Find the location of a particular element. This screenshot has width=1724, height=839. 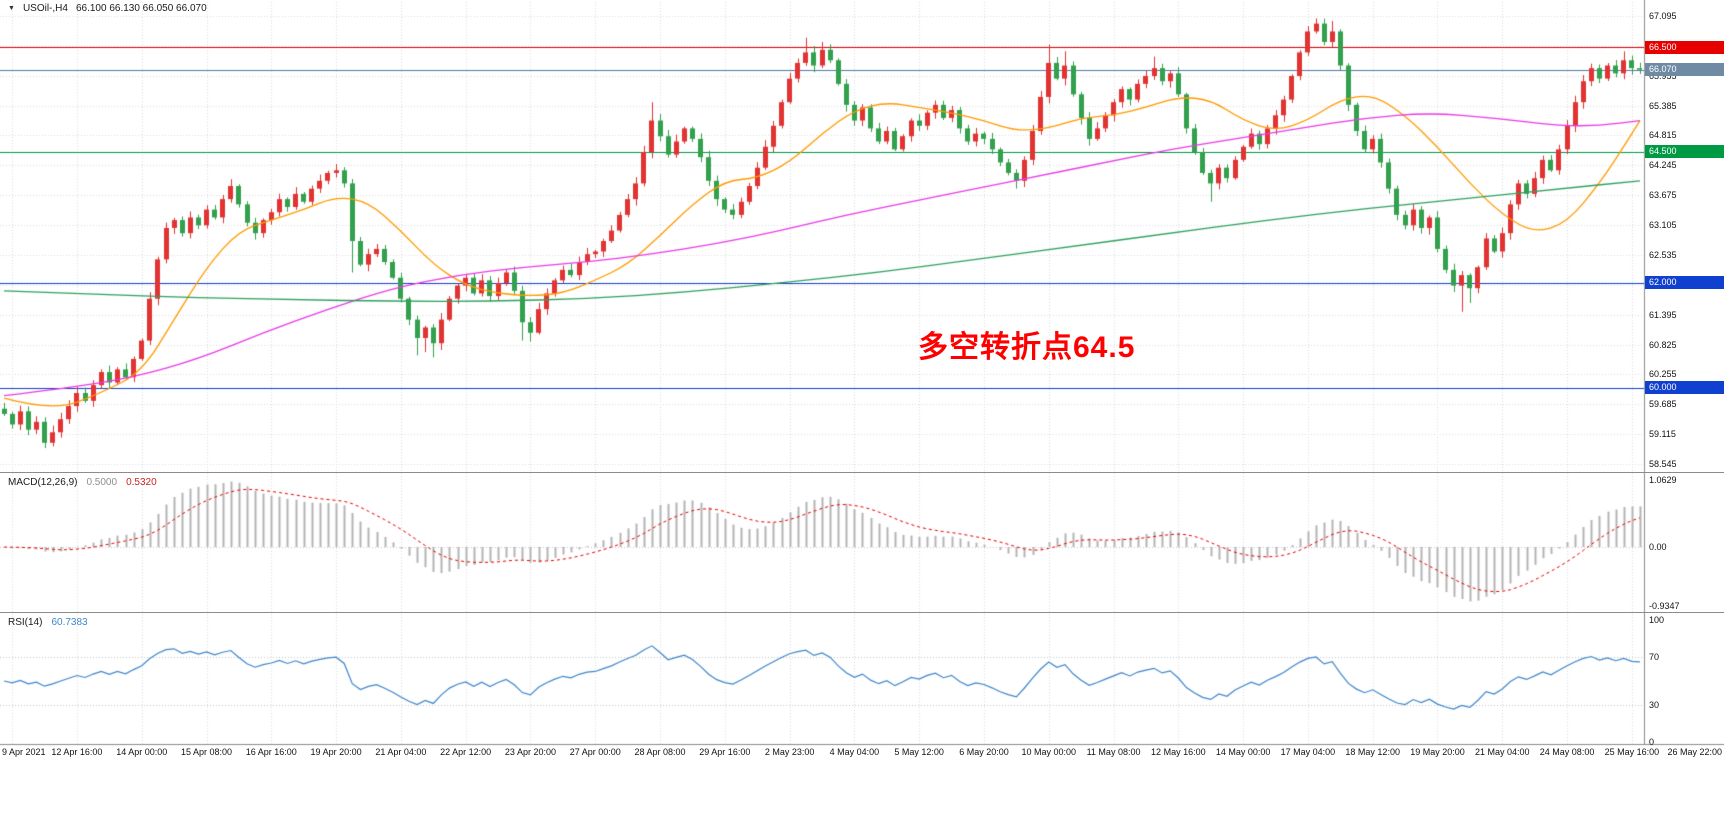

time-tick-label: 21 Apr 04:00 is located at coordinates (401, 752).